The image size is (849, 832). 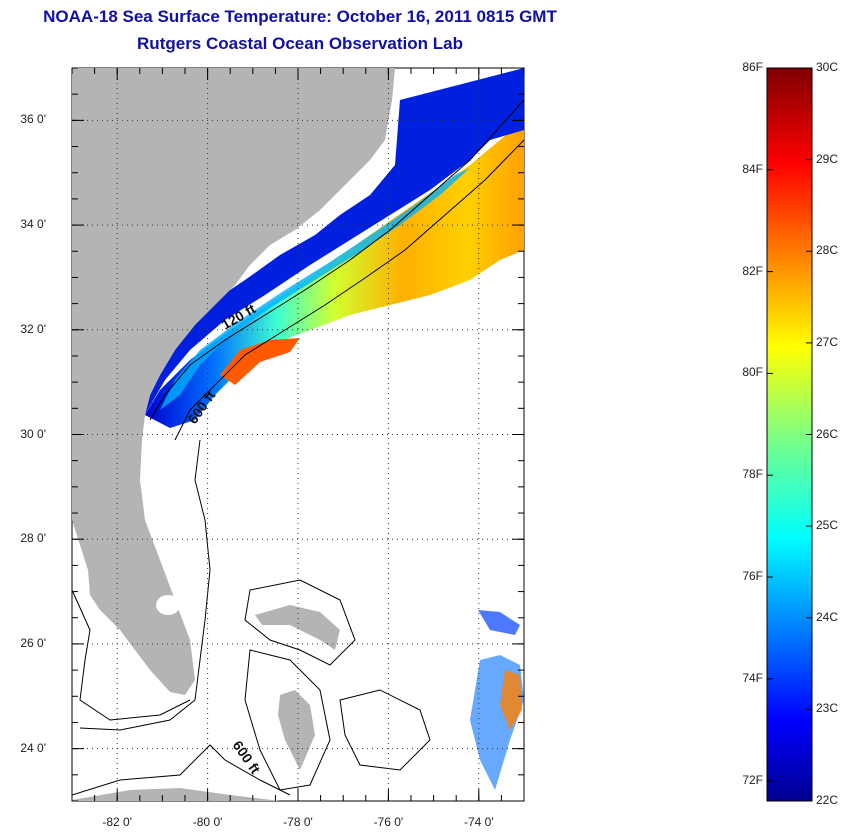 I want to click on colorbar-f-label: 78F, so click(x=752, y=474).